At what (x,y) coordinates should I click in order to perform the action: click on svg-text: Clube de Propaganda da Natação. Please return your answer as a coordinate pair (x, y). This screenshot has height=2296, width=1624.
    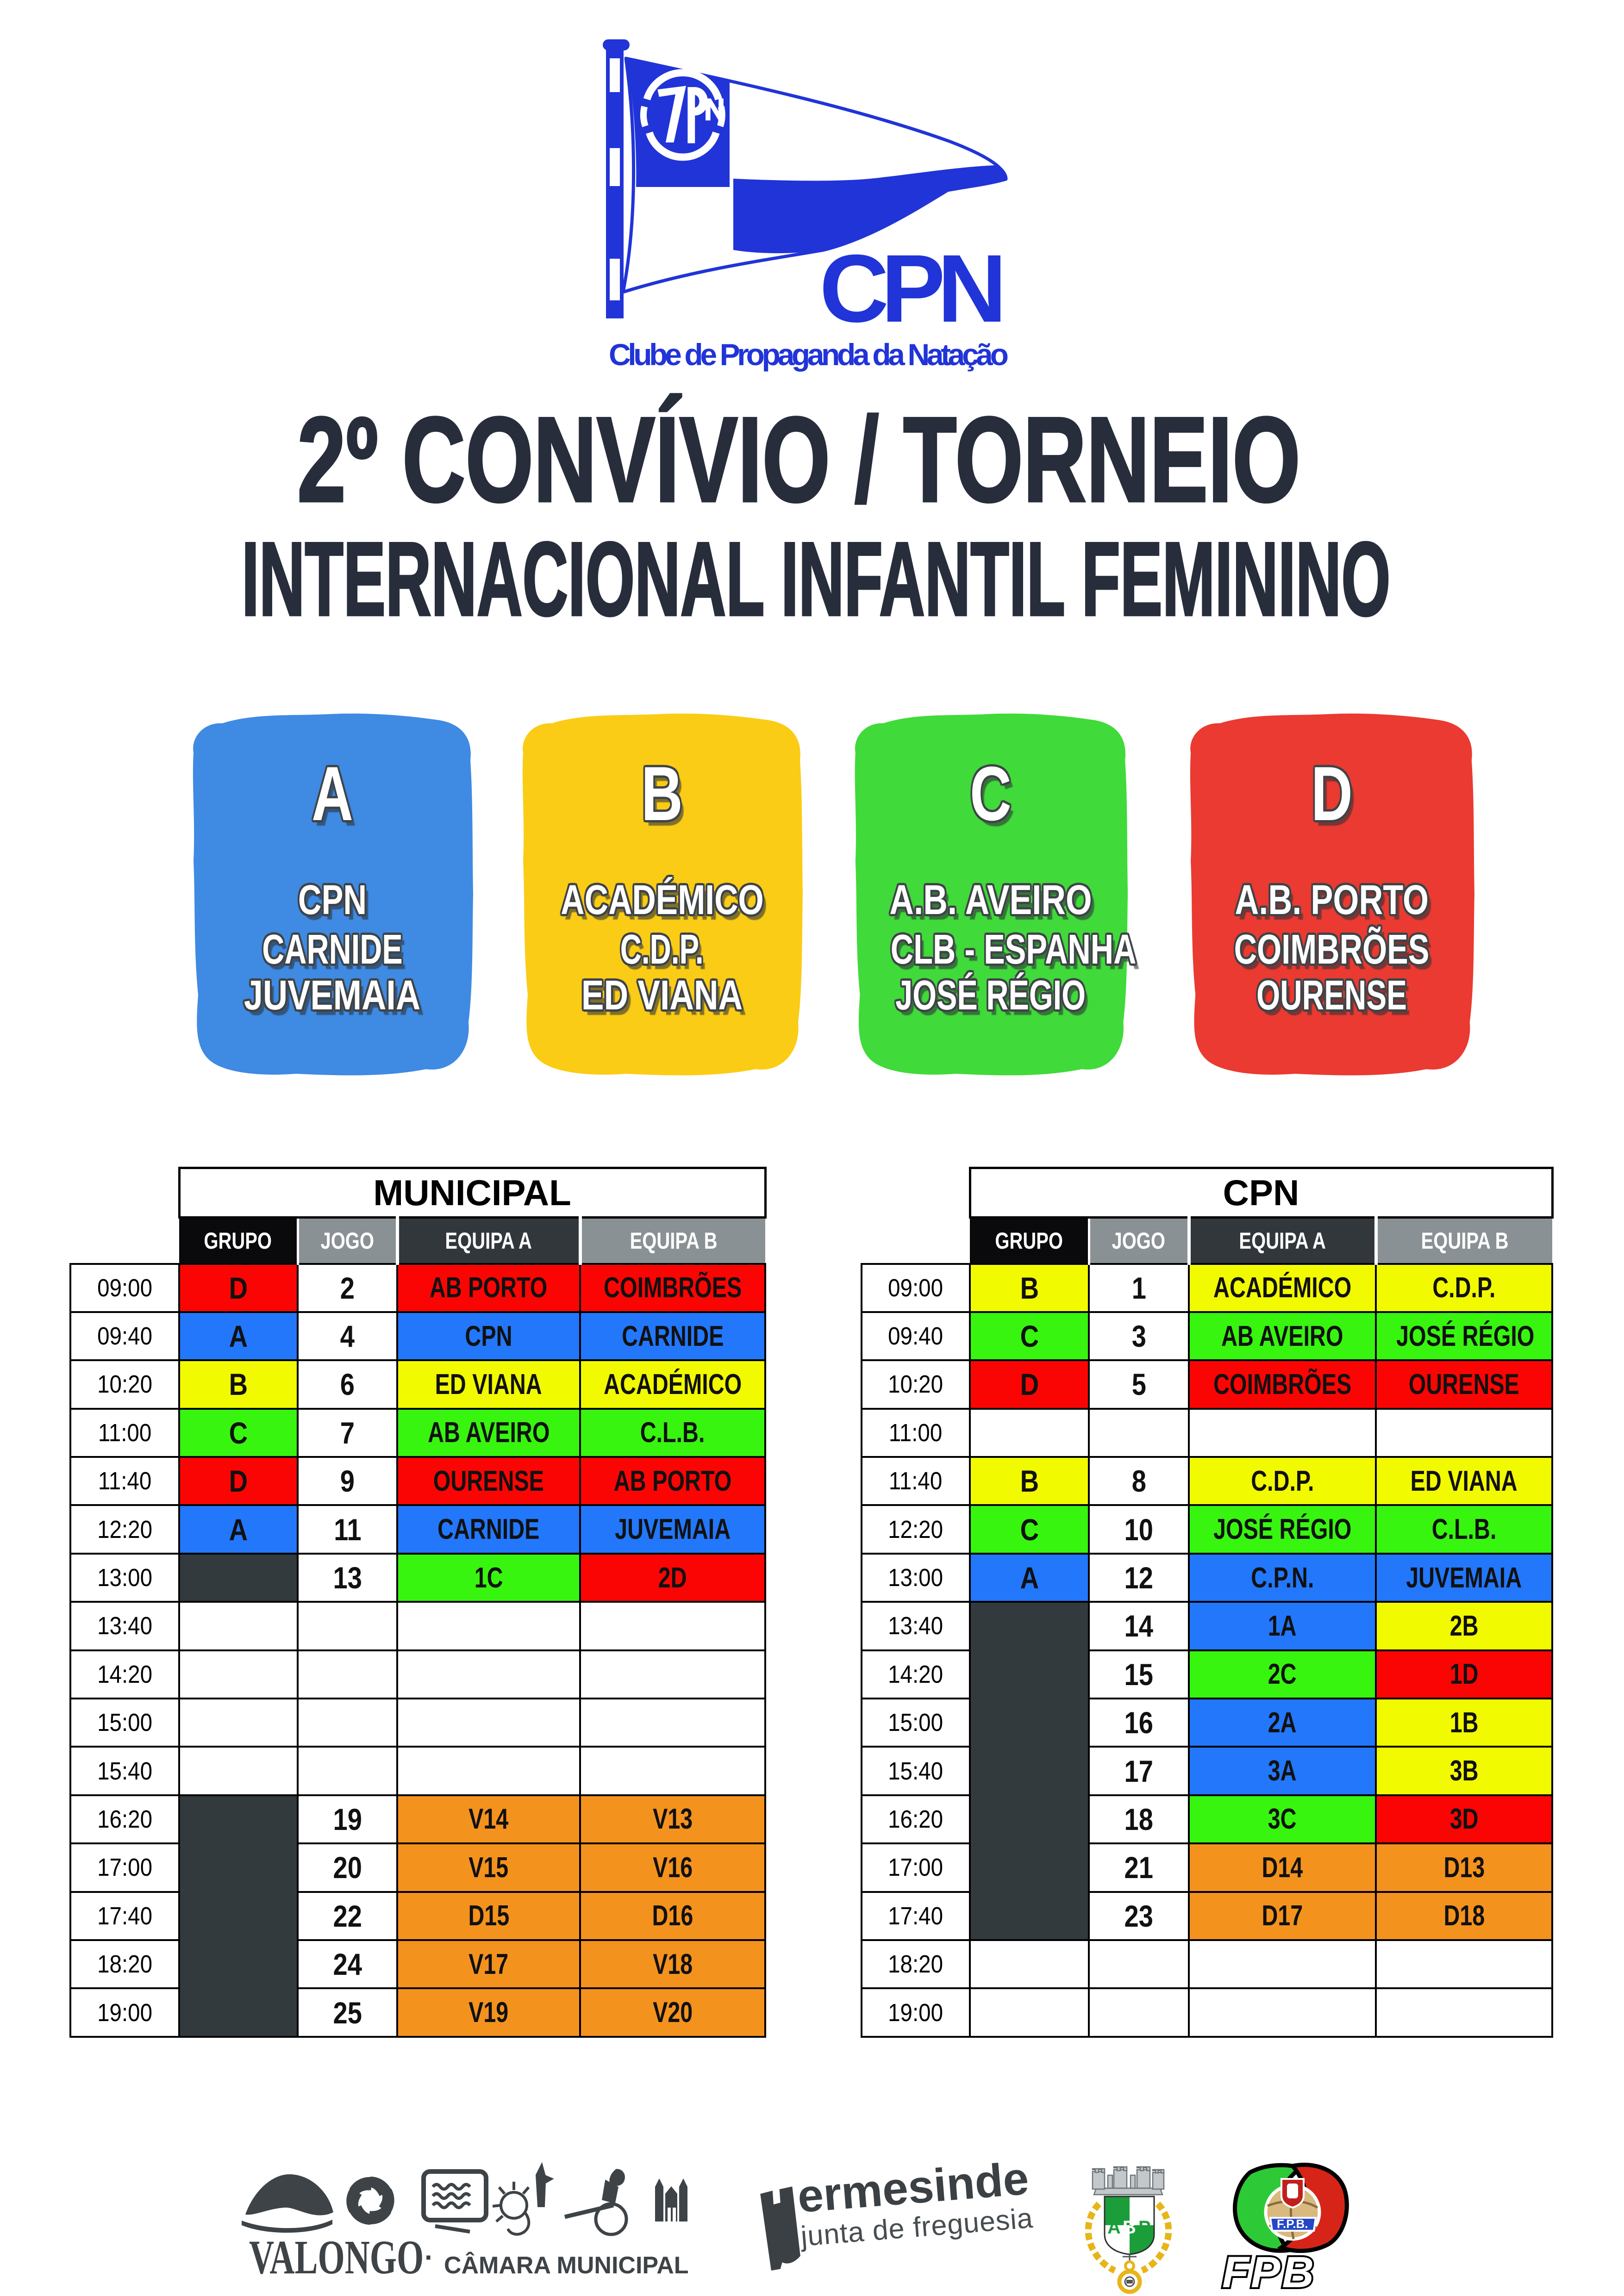
    Looking at the image, I should click on (809, 354).